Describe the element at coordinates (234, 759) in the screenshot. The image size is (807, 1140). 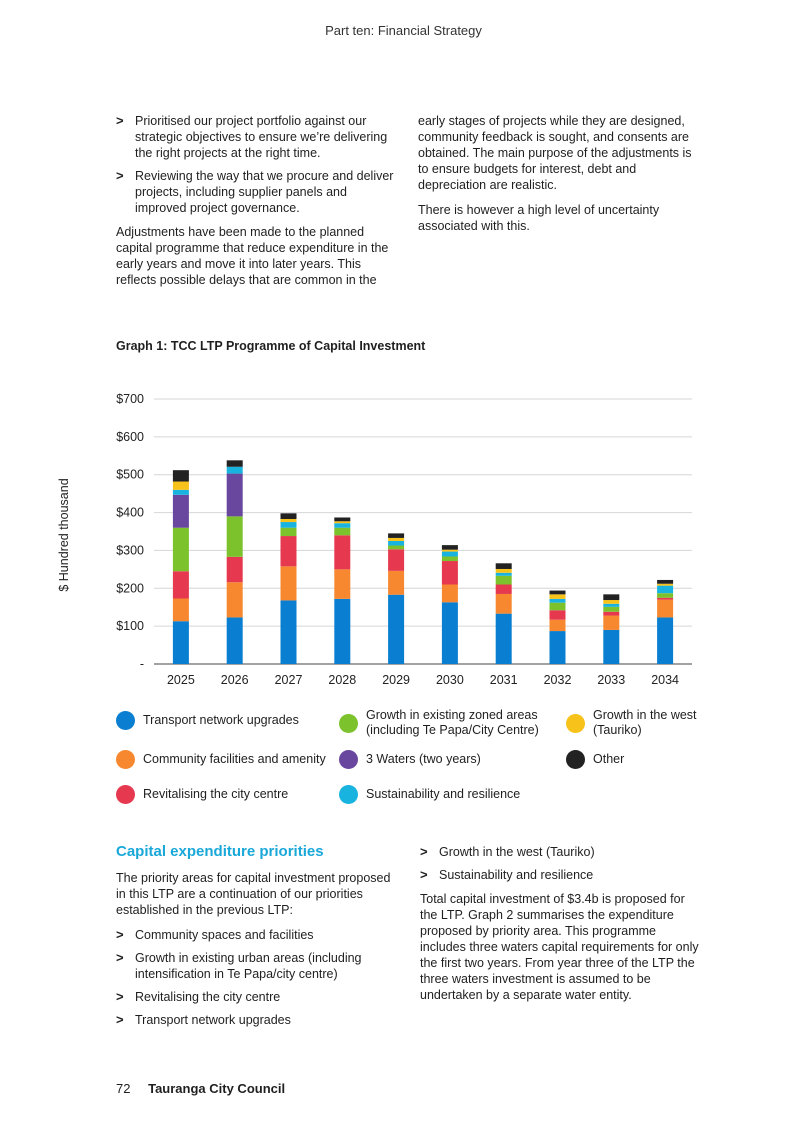
I see `legend-label: Community facilities and amenity` at that location.